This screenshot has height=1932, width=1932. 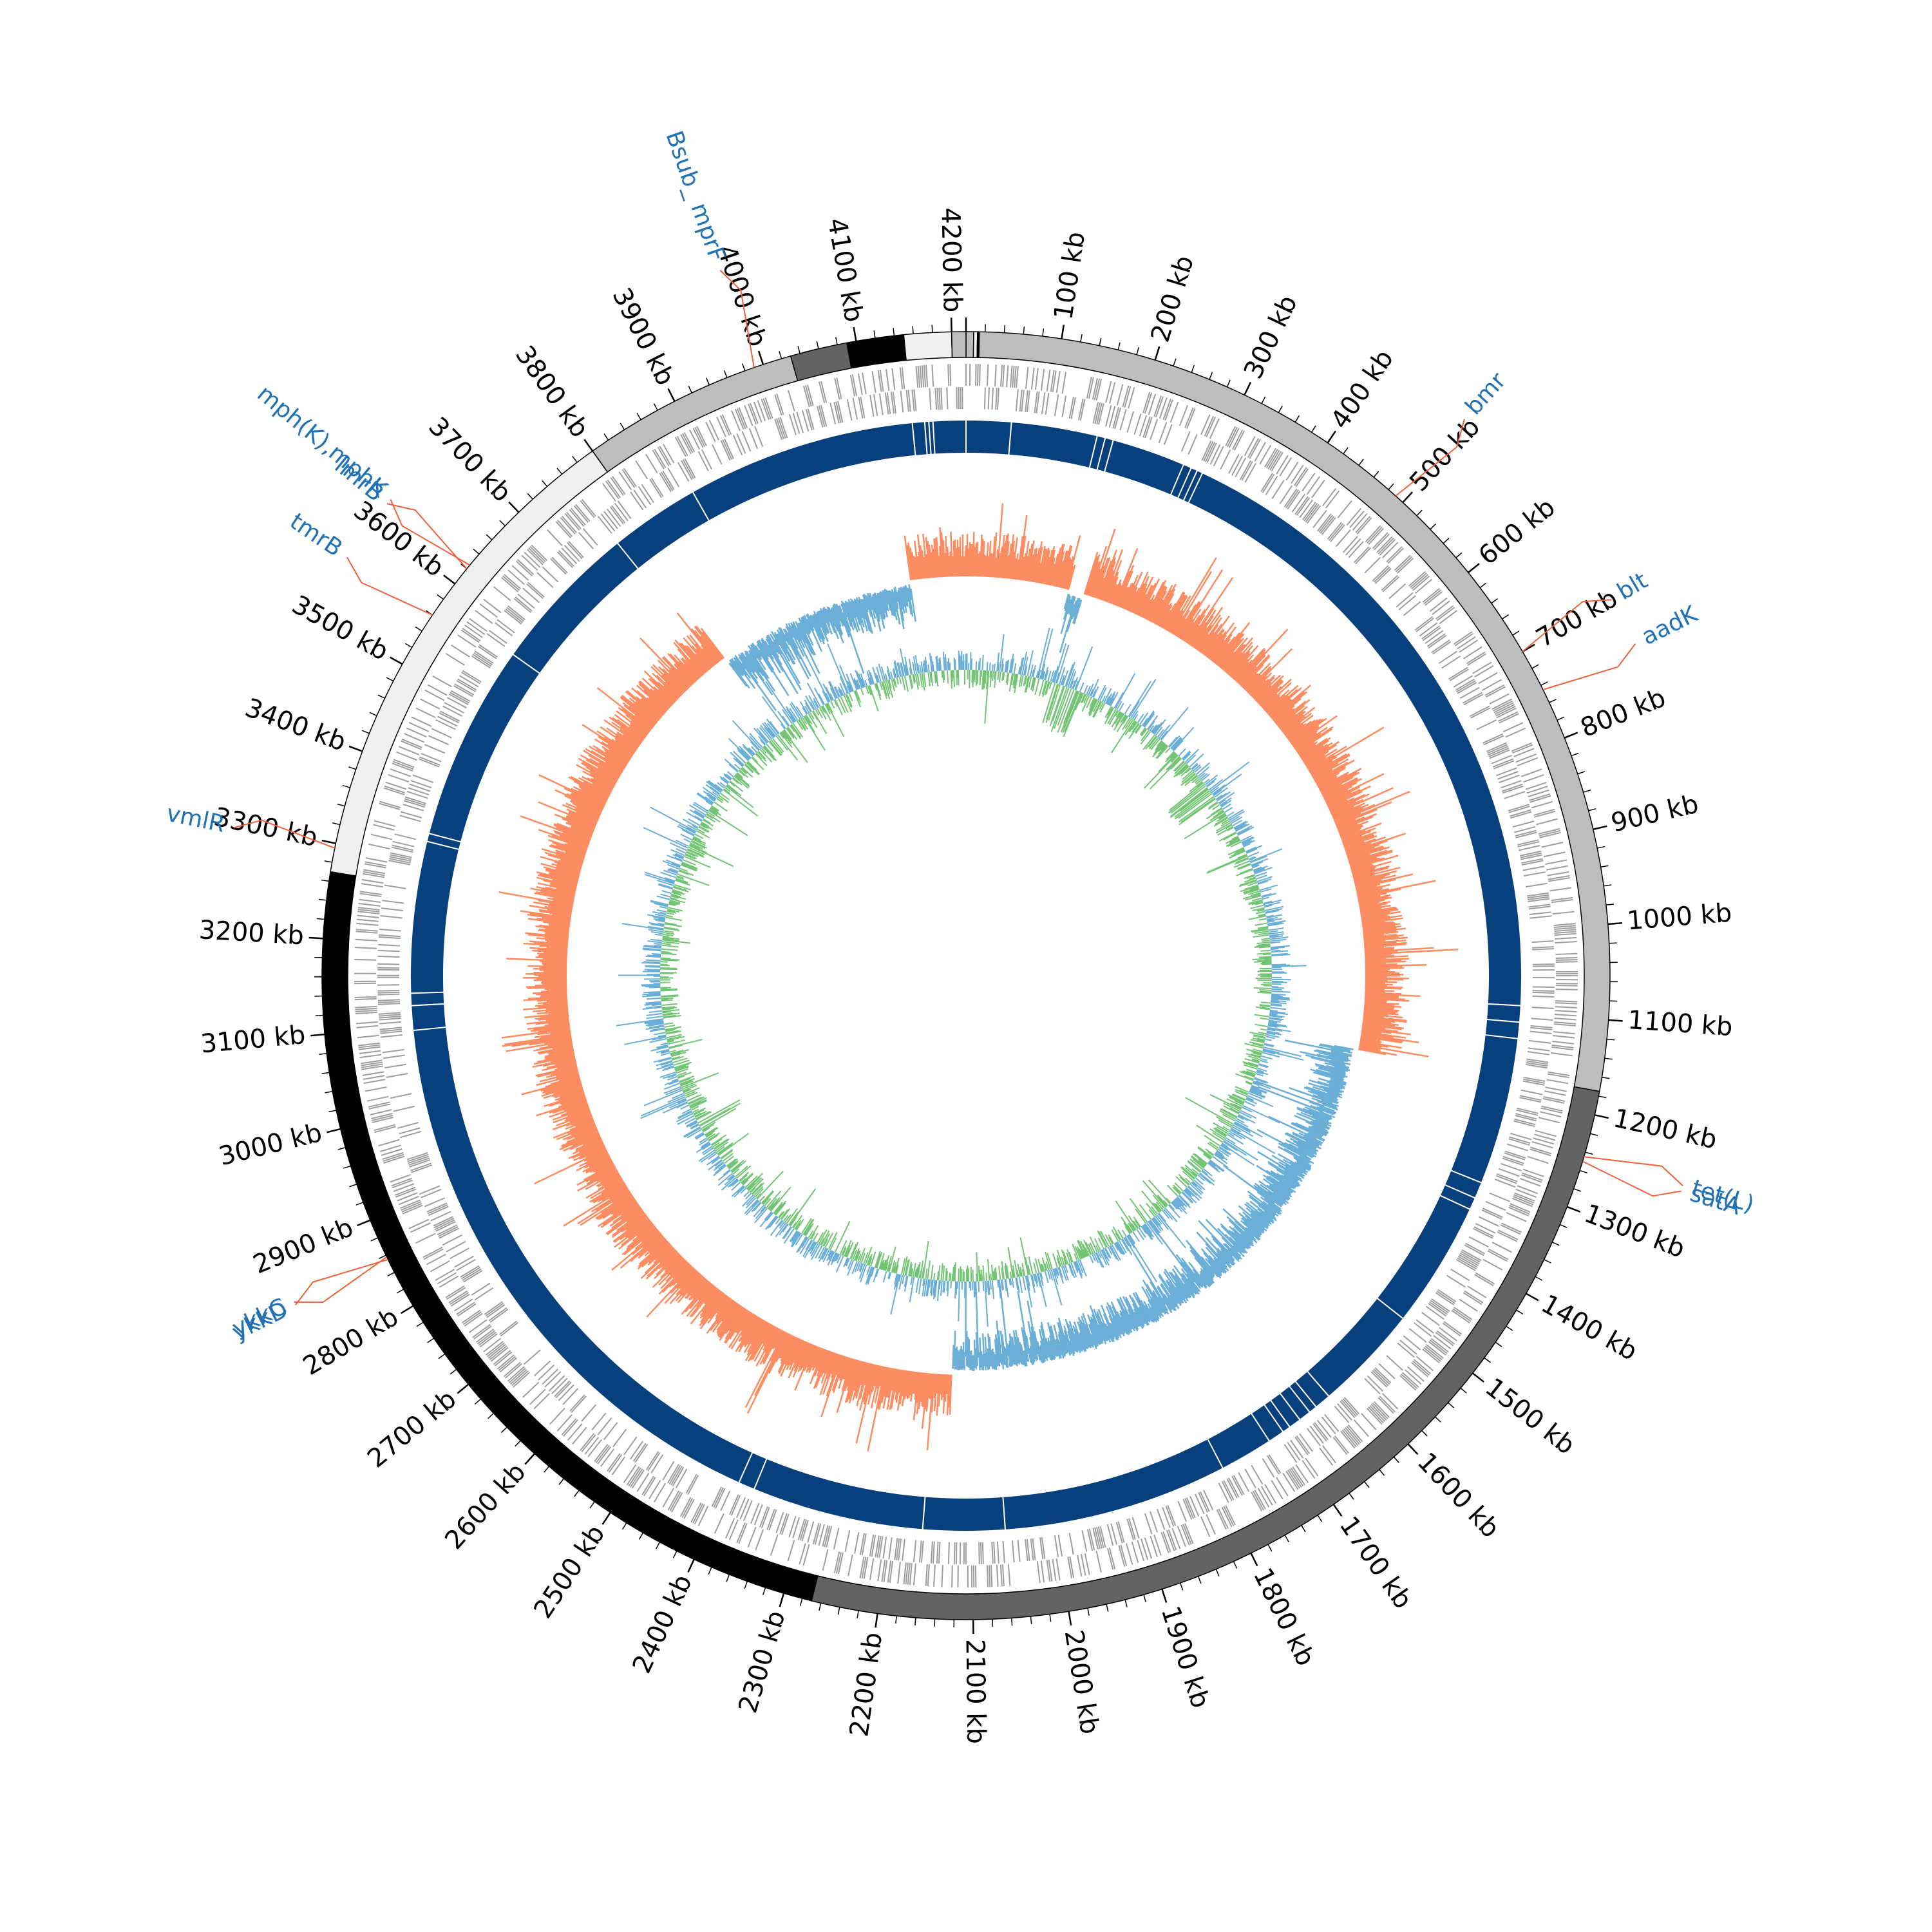 I want to click on tick-label: 600 kb, so click(x=1517, y=532).